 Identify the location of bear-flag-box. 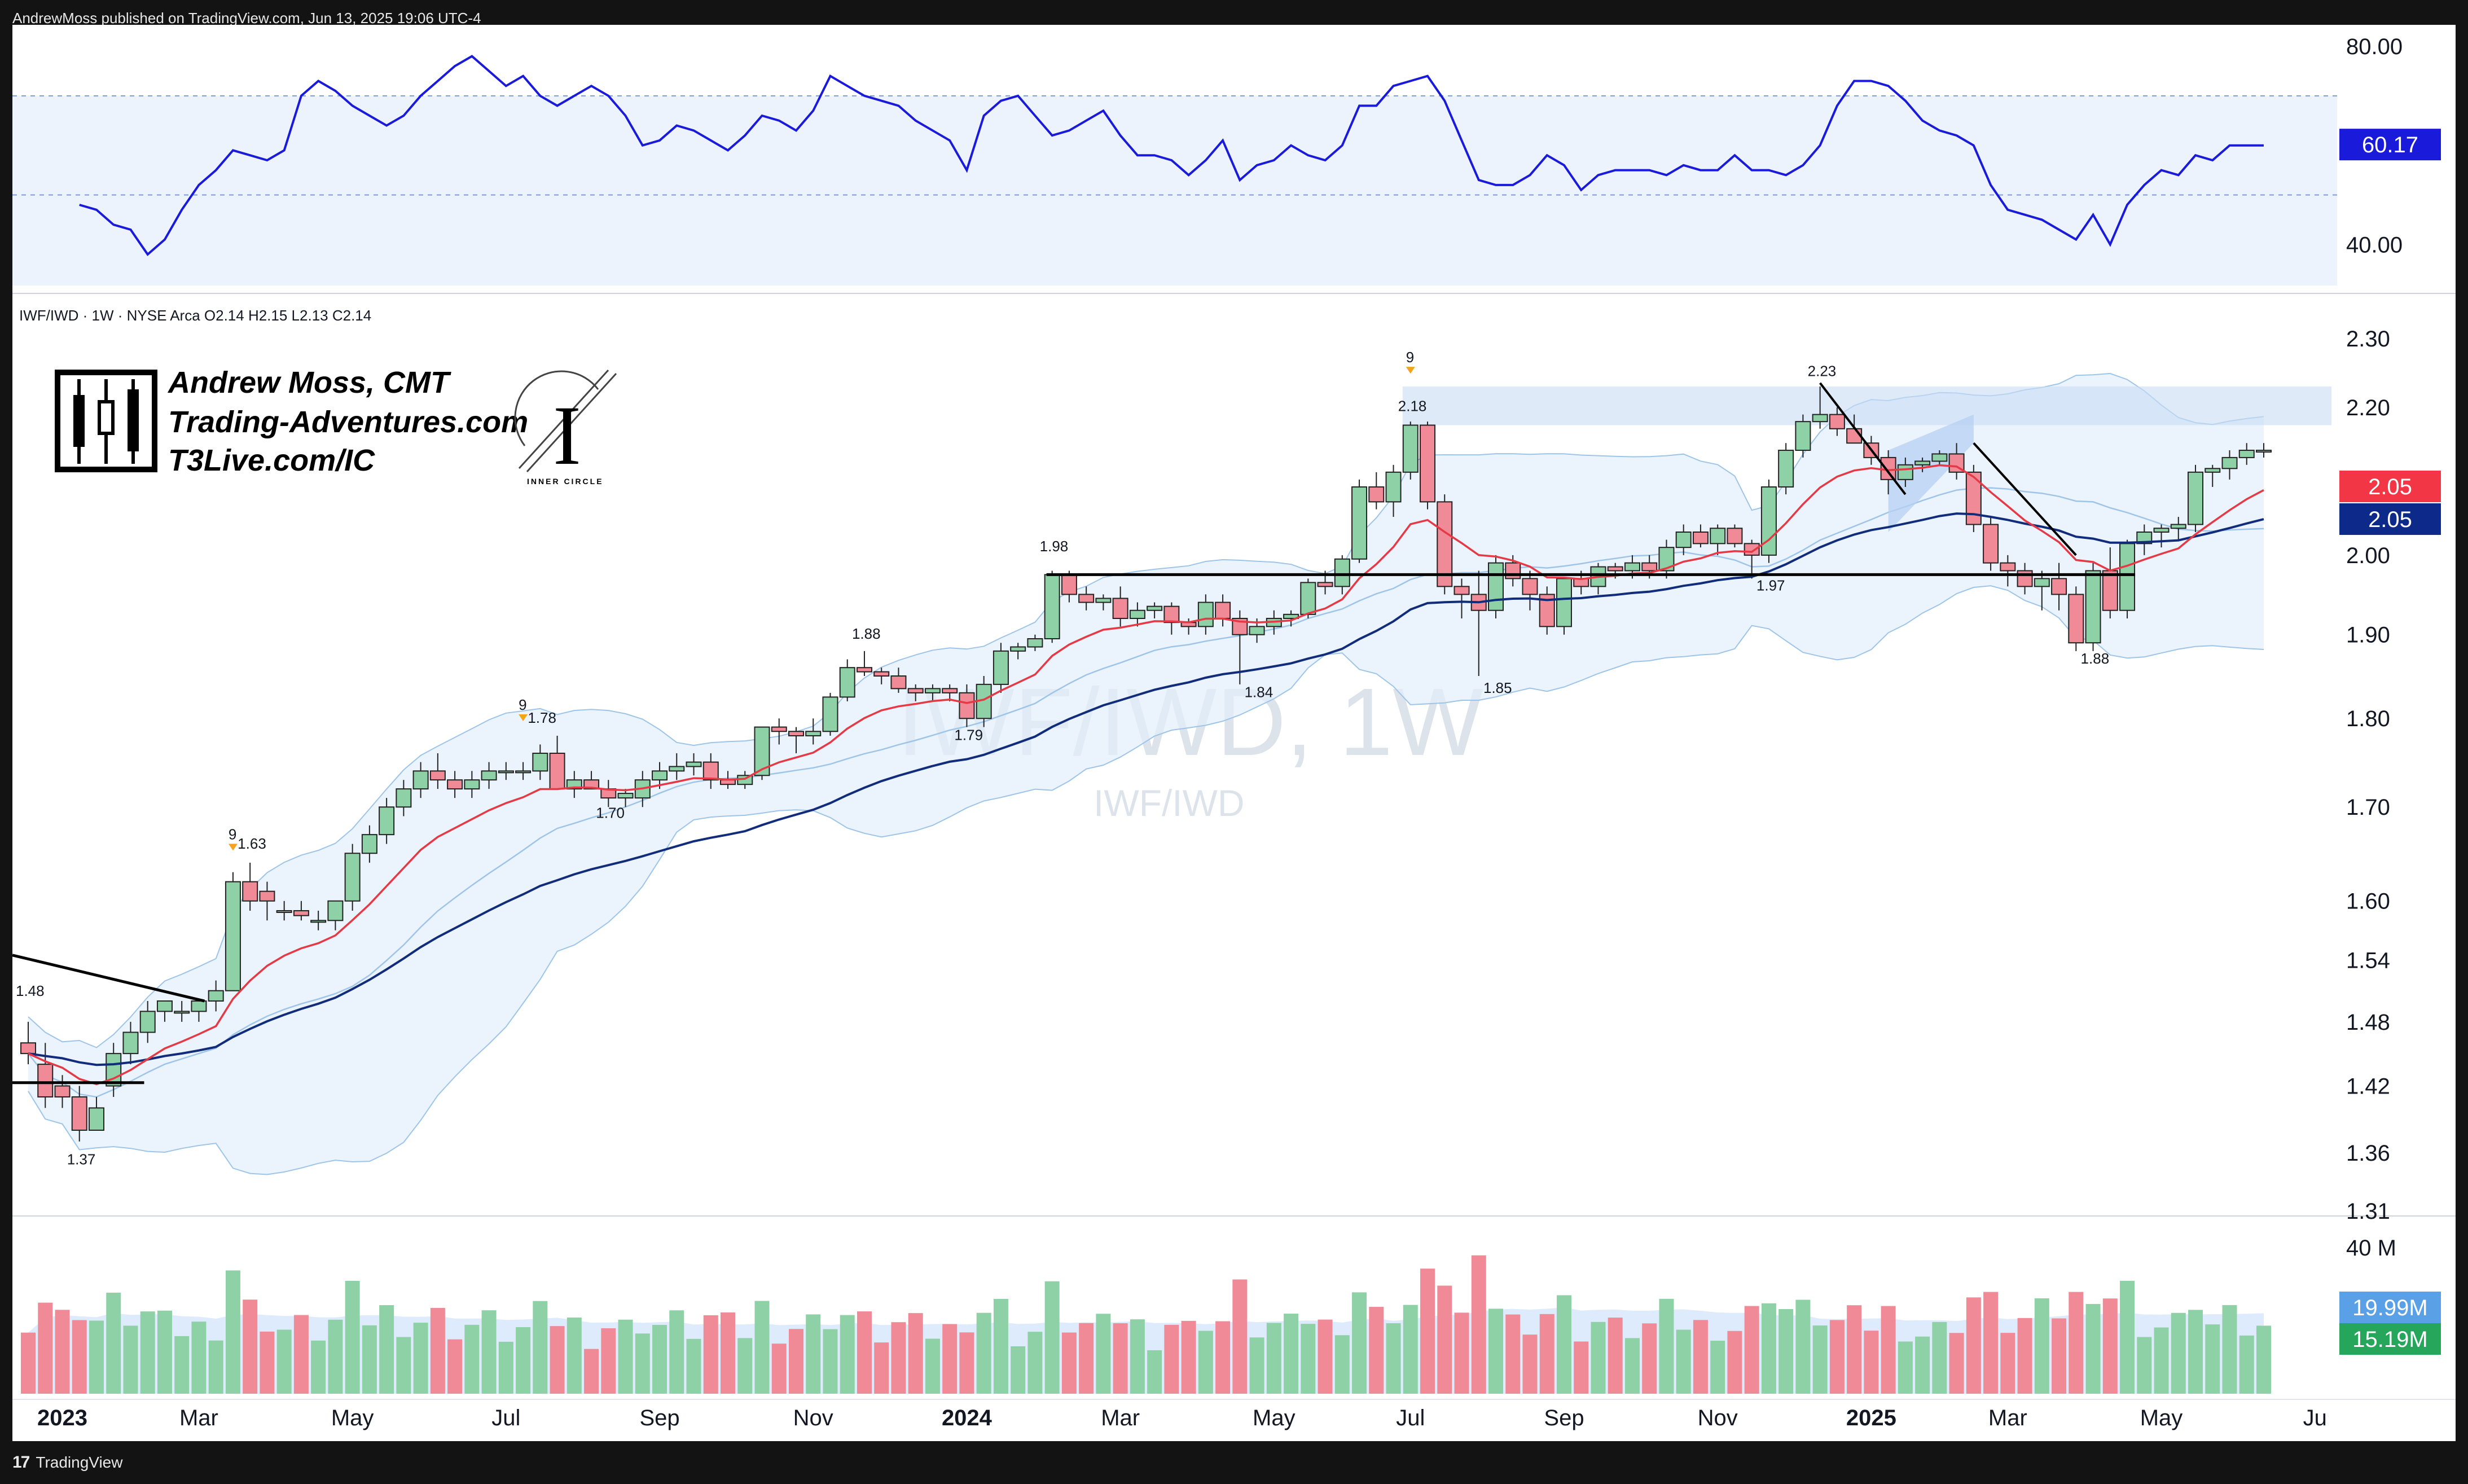
(1931, 473).